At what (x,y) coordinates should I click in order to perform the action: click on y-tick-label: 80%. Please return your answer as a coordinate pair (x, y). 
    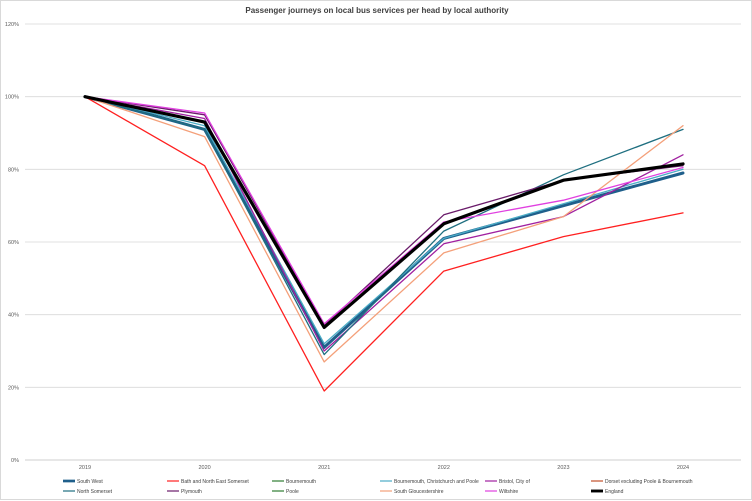
    Looking at the image, I should click on (13, 170).